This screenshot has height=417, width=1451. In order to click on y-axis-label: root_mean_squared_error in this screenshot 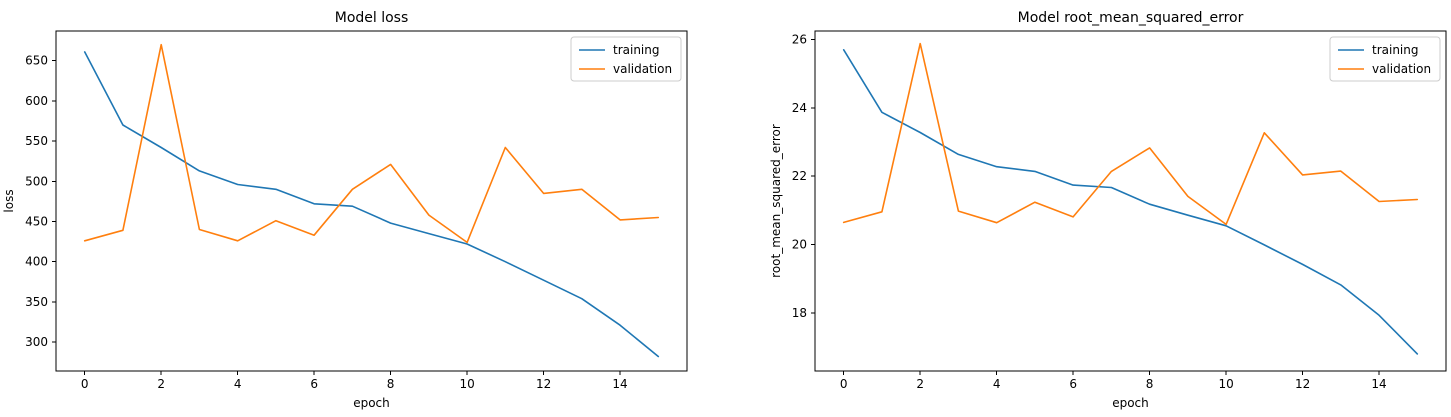, I will do `click(776, 201)`.